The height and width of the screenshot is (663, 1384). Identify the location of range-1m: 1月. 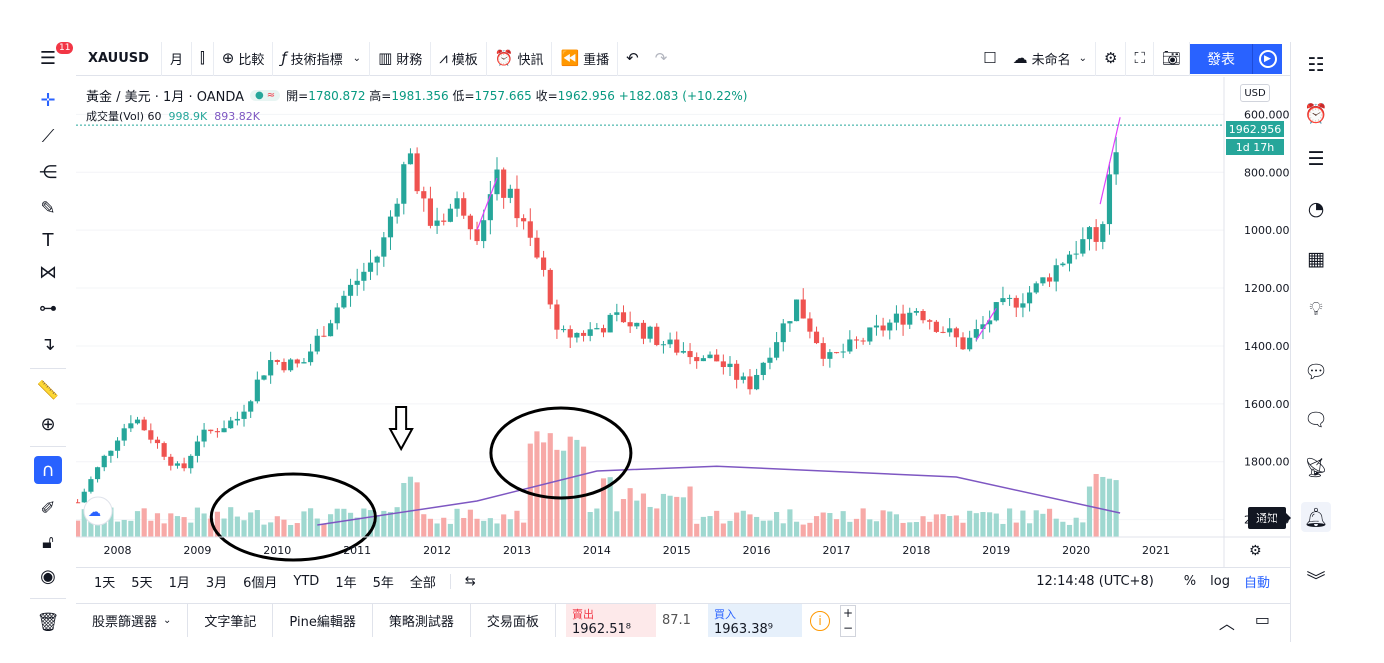
(179, 583).